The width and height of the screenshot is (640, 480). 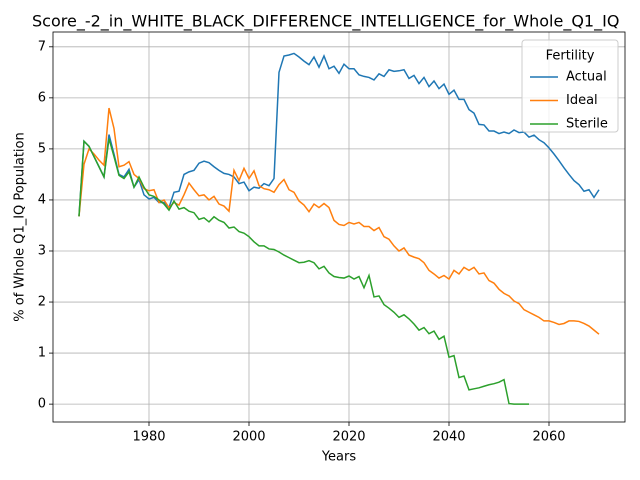 I want to click on legend-label: Ideal, so click(x=582, y=100).